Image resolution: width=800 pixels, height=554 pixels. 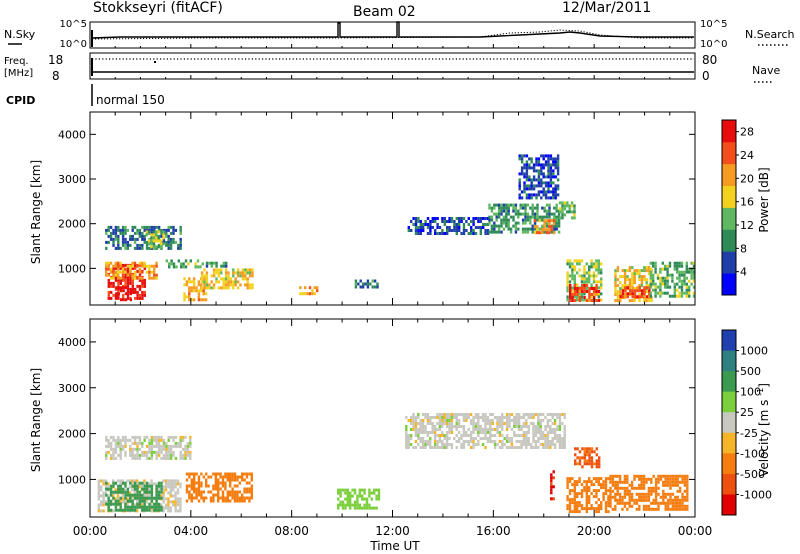 I want to click on power-ytick-label: 2000, so click(x=72, y=224).